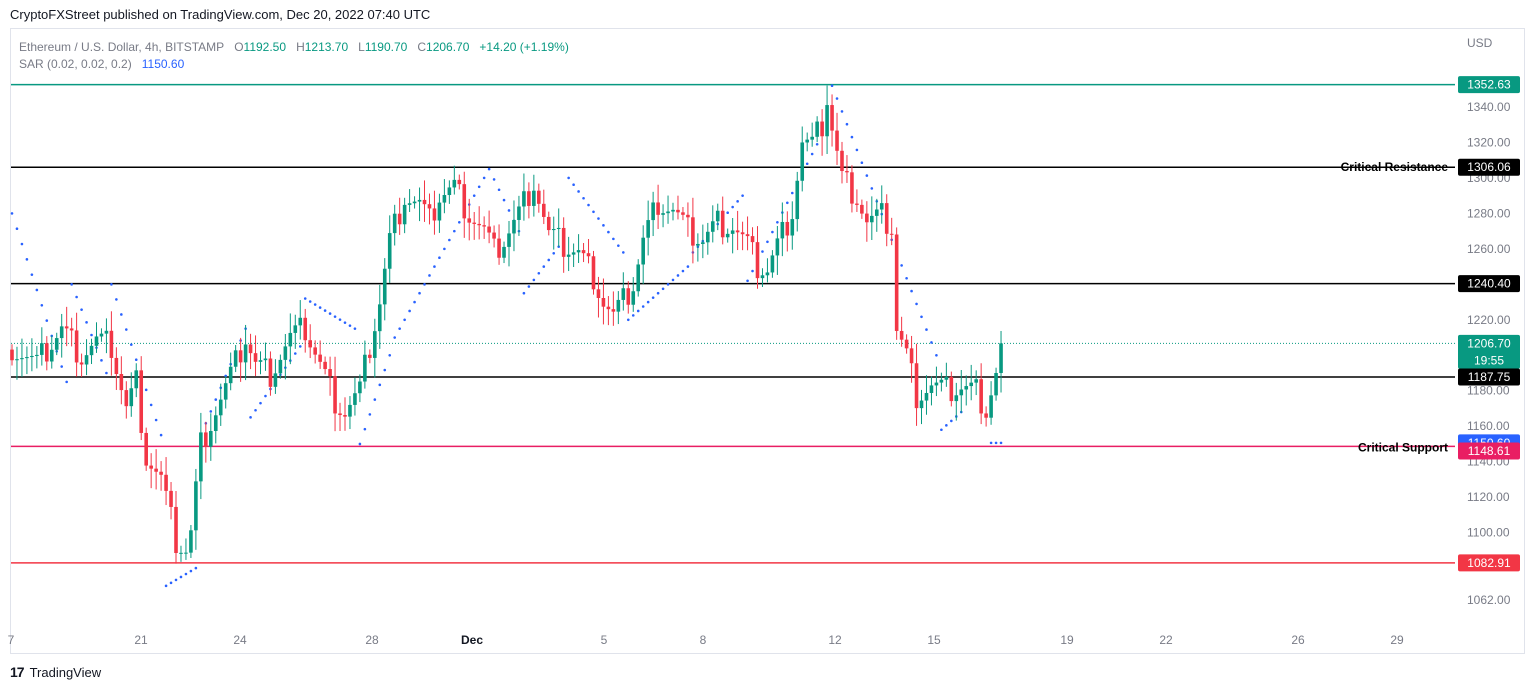  What do you see at coordinates (1298, 640) in the screenshot?
I see `x-tick-label: 26` at bounding box center [1298, 640].